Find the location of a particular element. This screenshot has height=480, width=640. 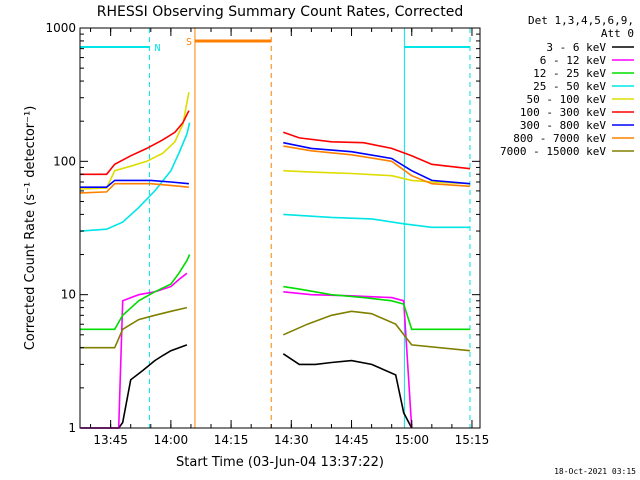

legend-entry-label: 6 - 12 keV is located at coordinates (573, 60).